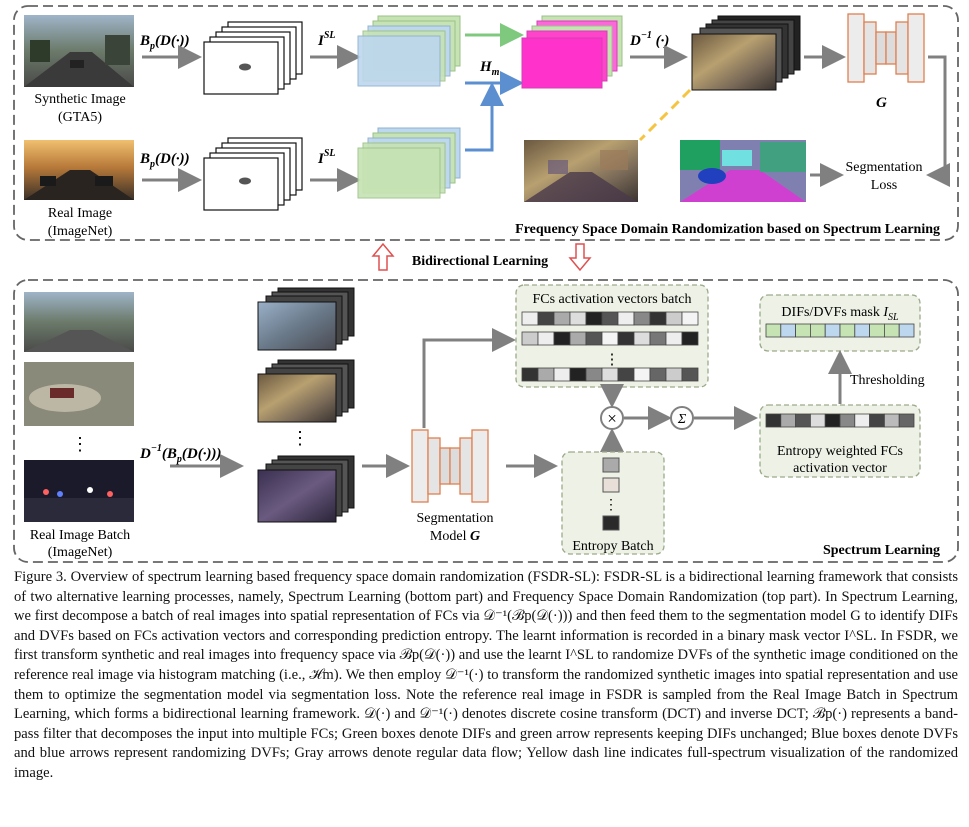  What do you see at coordinates (887, 380) in the screenshot?
I see `thresholding-label: Thresholding` at bounding box center [887, 380].